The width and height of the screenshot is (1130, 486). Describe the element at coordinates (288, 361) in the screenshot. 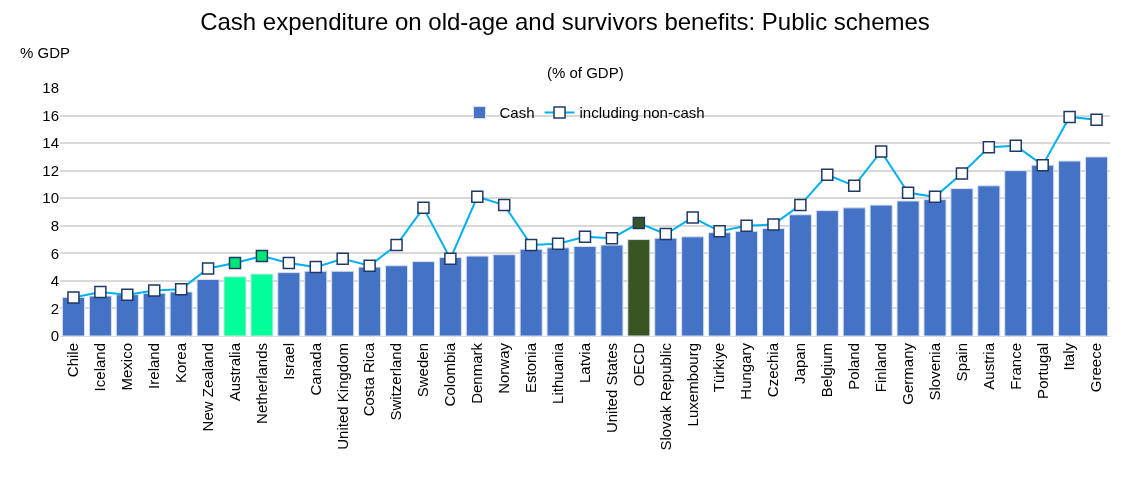

I see `x-tick-label: Israel` at that location.